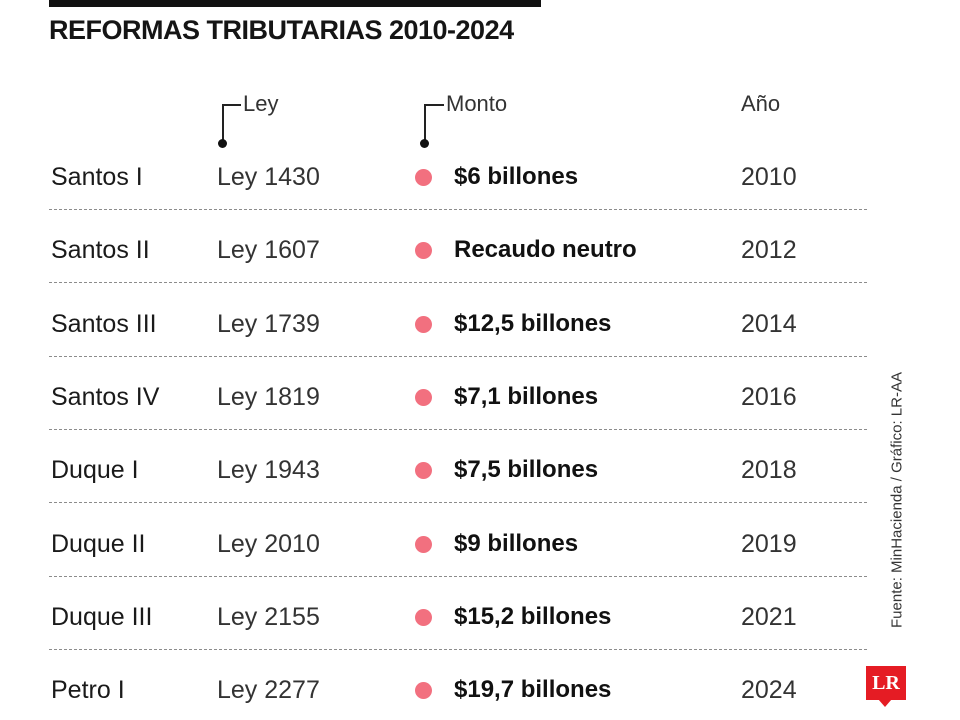 This screenshot has height=720, width=960. Describe the element at coordinates (545, 249) in the screenshot. I see `amount-value: Recaudo neutro` at that location.